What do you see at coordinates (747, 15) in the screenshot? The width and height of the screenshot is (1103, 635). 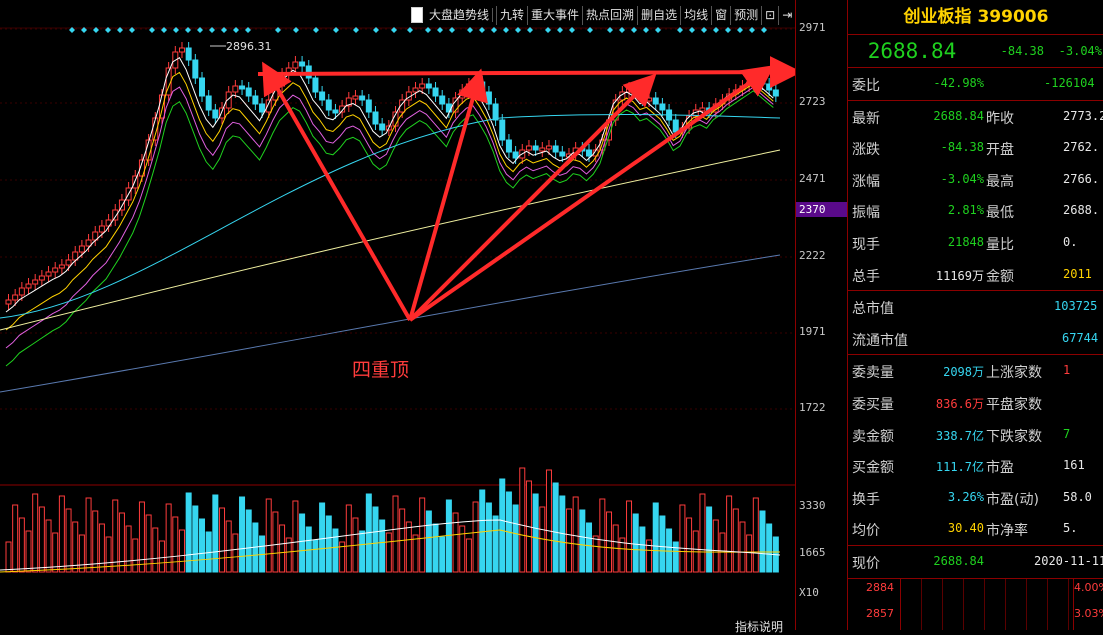 I see `tool-predict: 预测` at bounding box center [747, 15].